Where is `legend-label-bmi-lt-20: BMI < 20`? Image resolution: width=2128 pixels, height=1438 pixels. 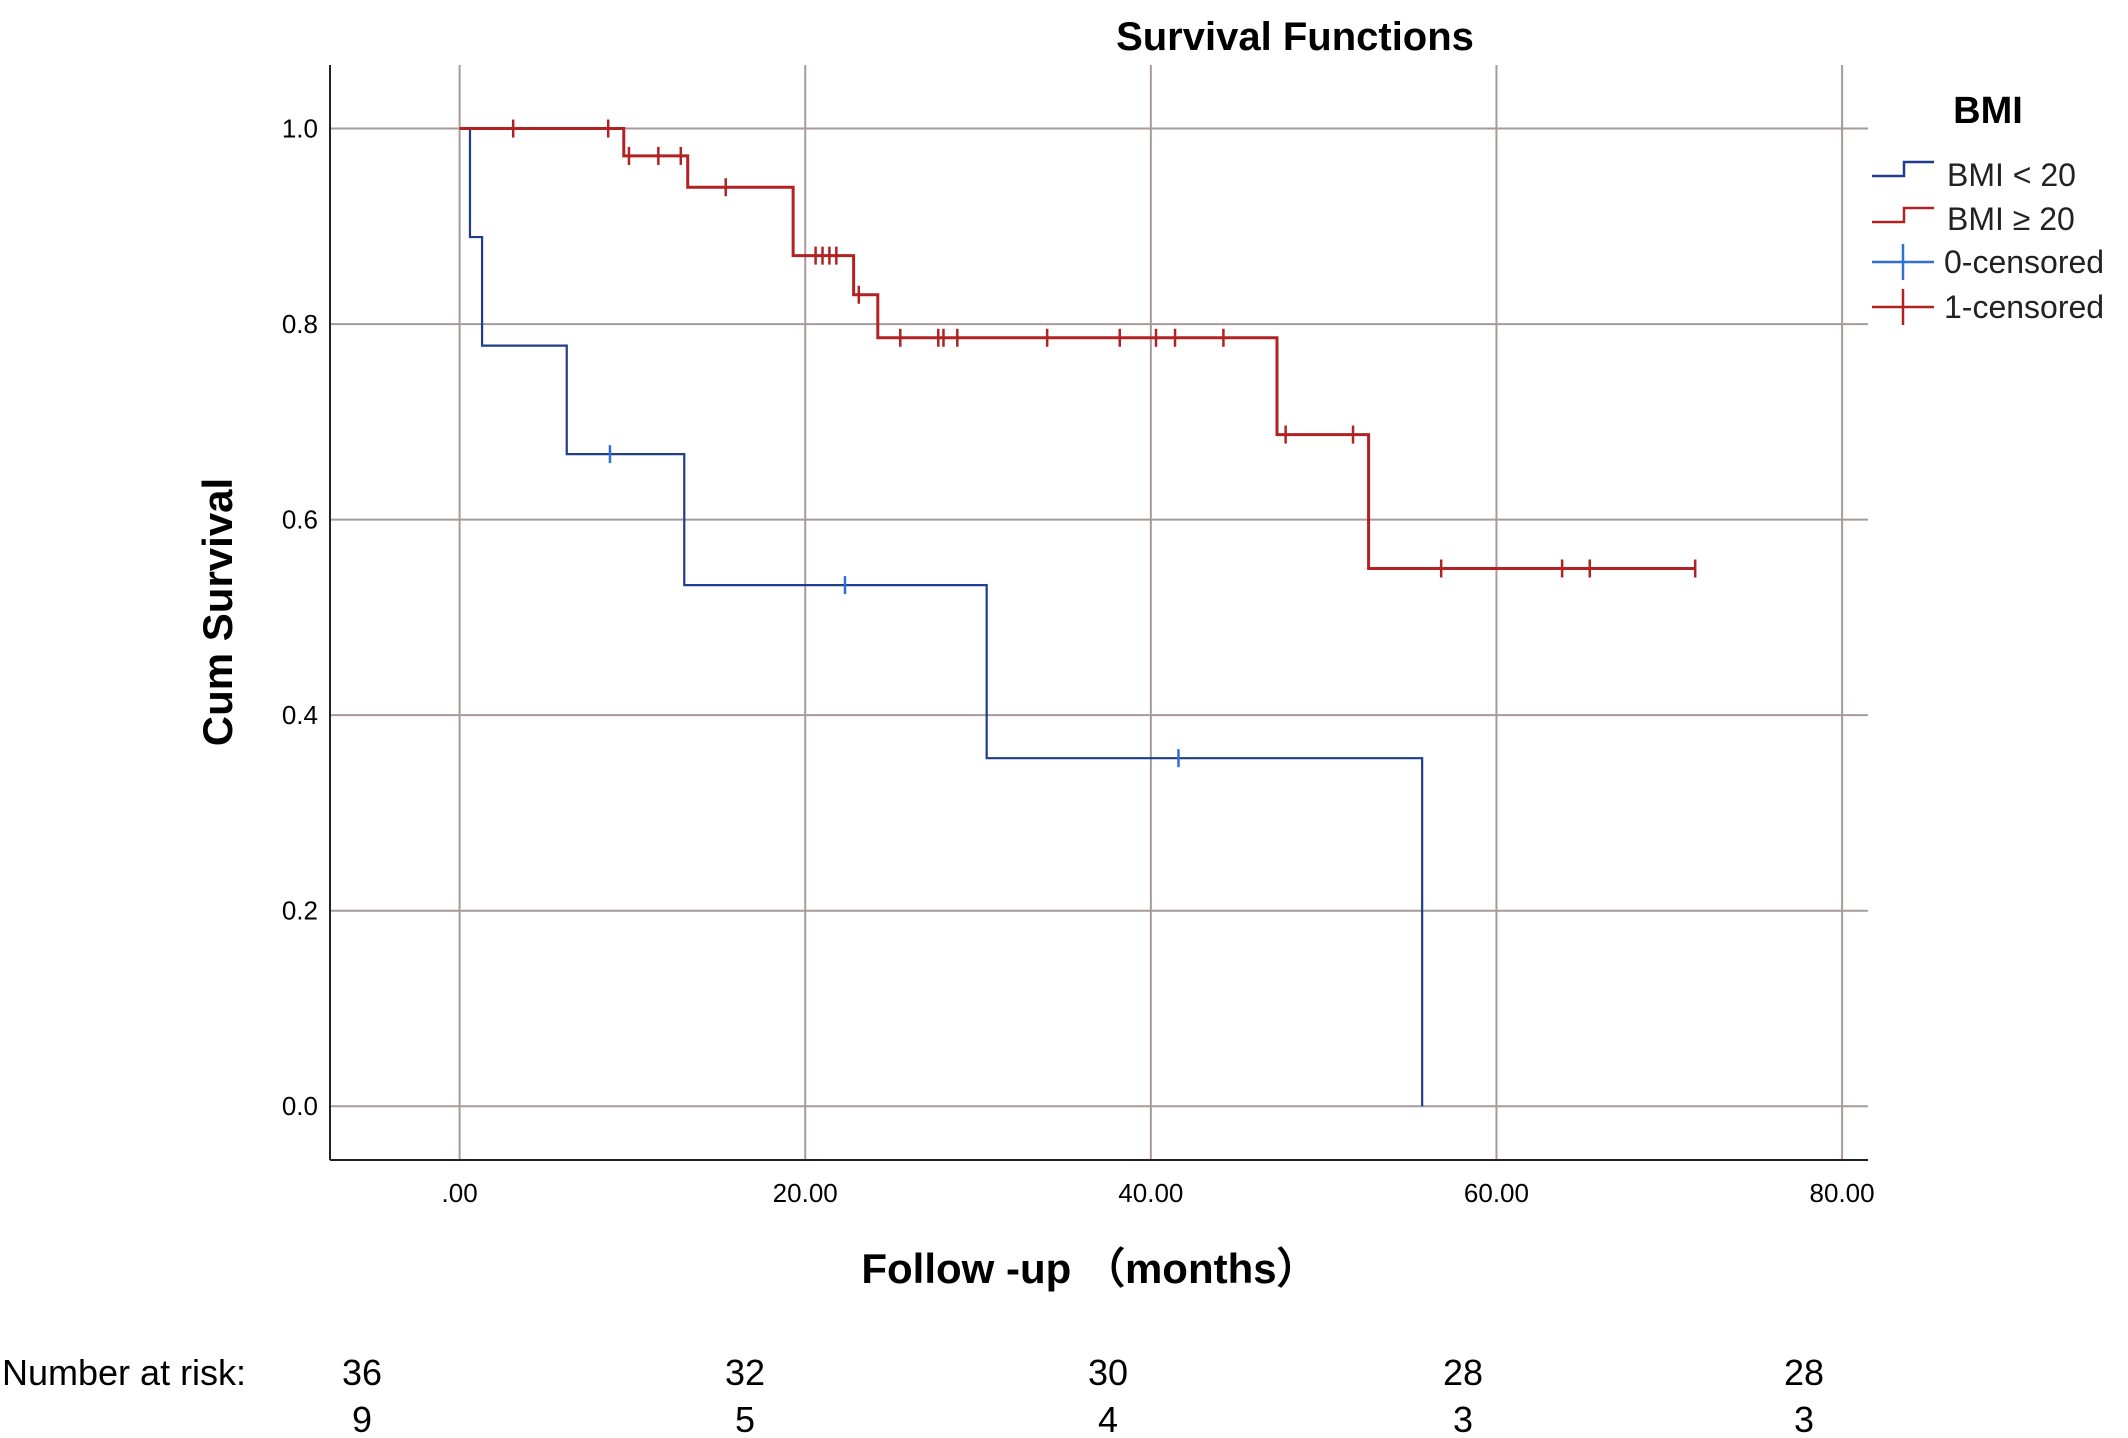 legend-label-bmi-lt-20: BMI < 20 is located at coordinates (2011, 175).